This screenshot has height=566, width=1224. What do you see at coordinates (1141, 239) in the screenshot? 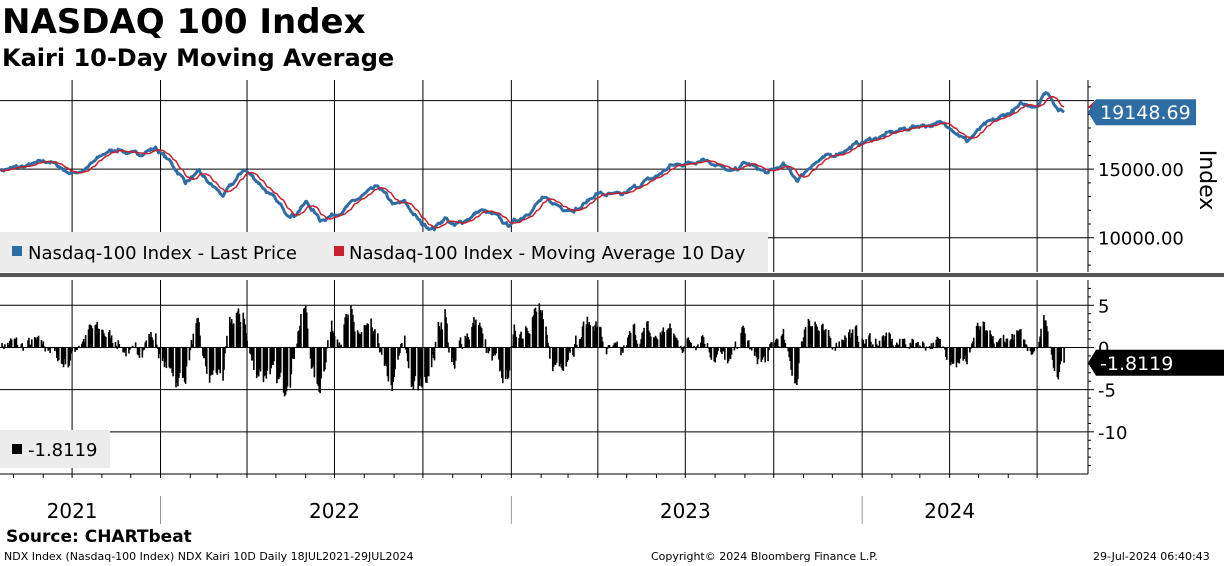
I see `top-y-tick-label: 10000.00` at bounding box center [1141, 239].